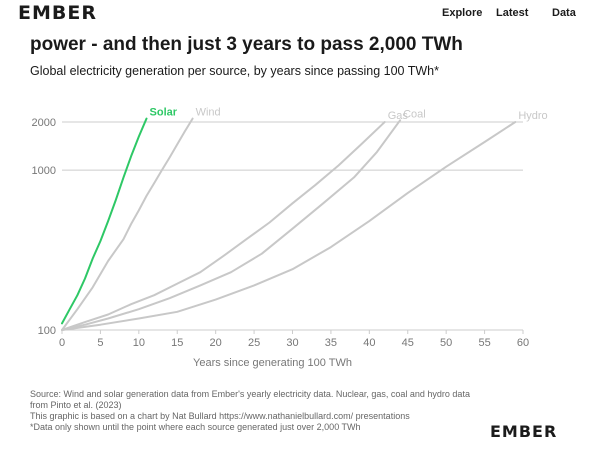  I want to click on x-tick-label-50: 50, so click(446, 343).